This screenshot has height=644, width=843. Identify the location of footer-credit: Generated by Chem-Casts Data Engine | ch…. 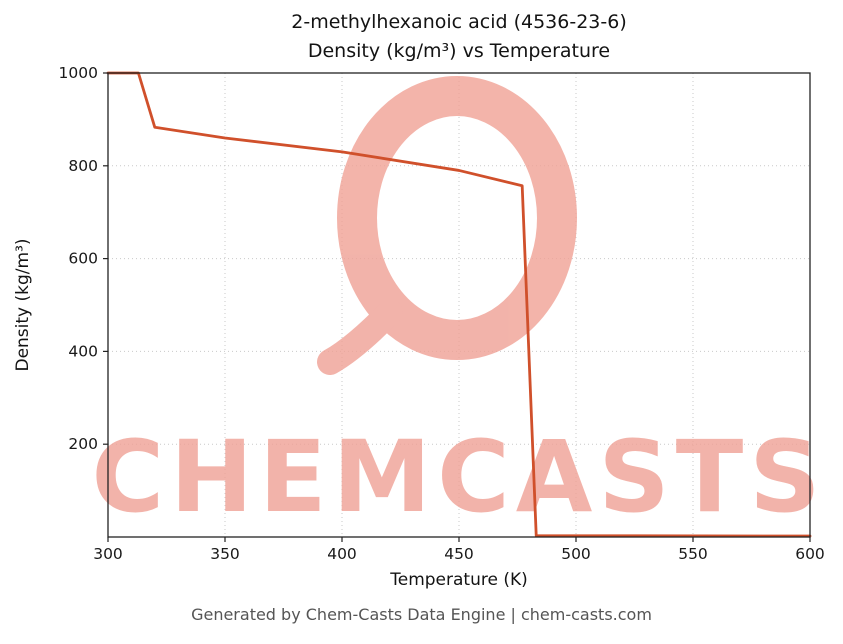
(421, 614).